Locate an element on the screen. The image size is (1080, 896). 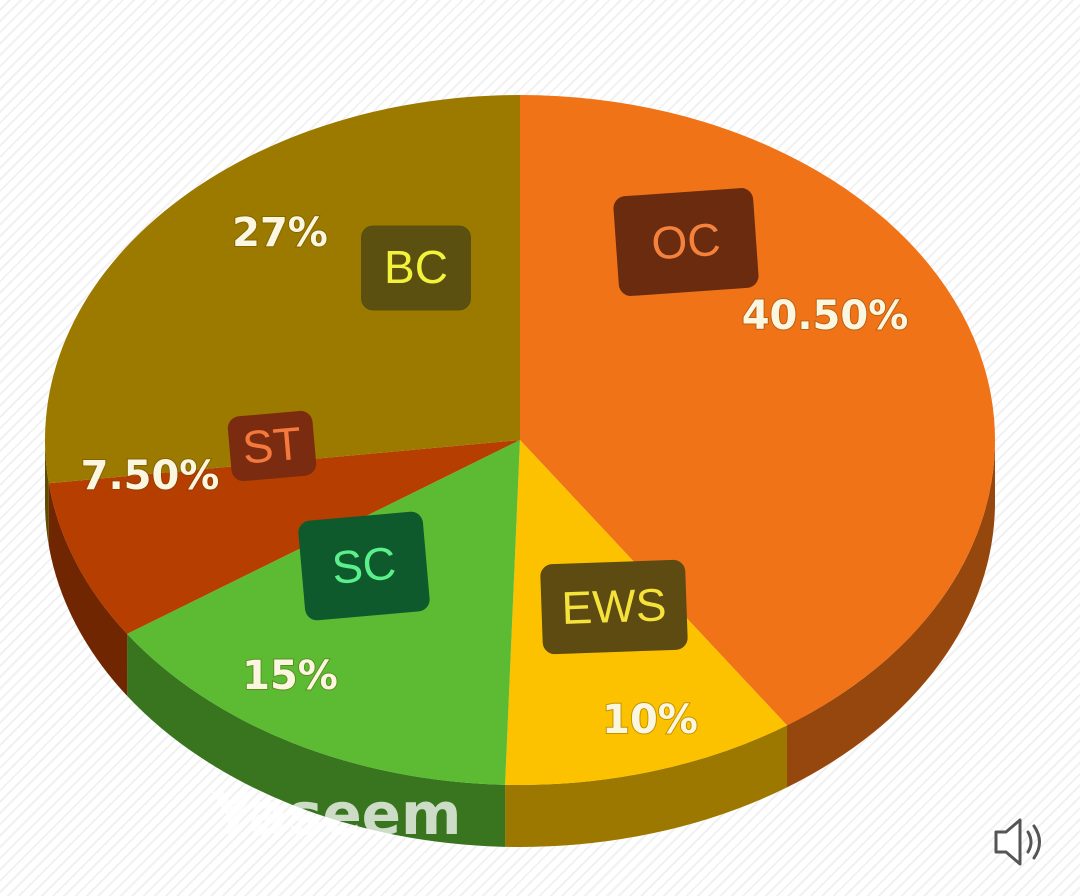
speaker-icon is located at coordinates (1017, 842).